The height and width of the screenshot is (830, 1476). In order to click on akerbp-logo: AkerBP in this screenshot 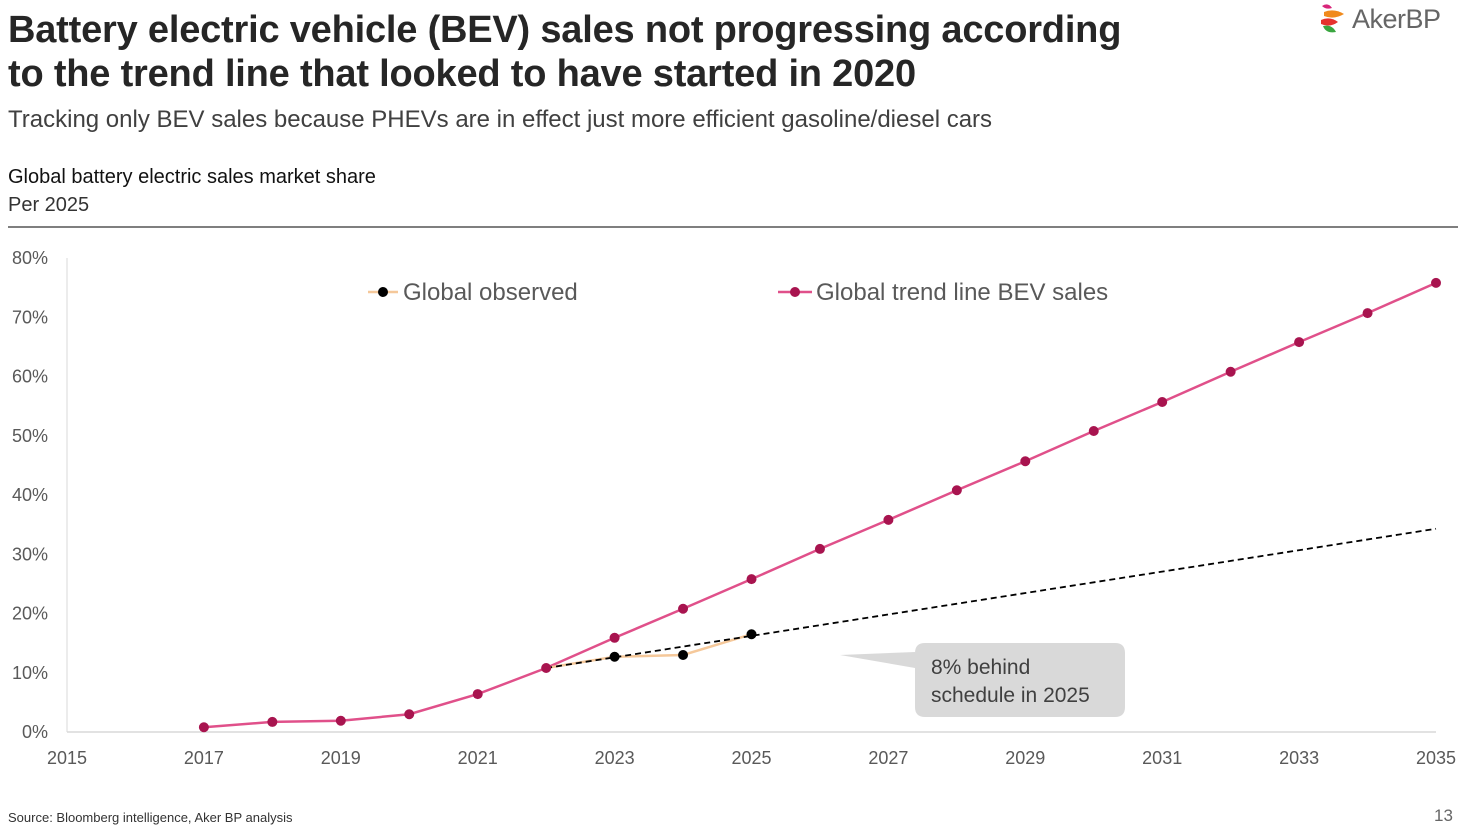, I will do `click(1379, 19)`.